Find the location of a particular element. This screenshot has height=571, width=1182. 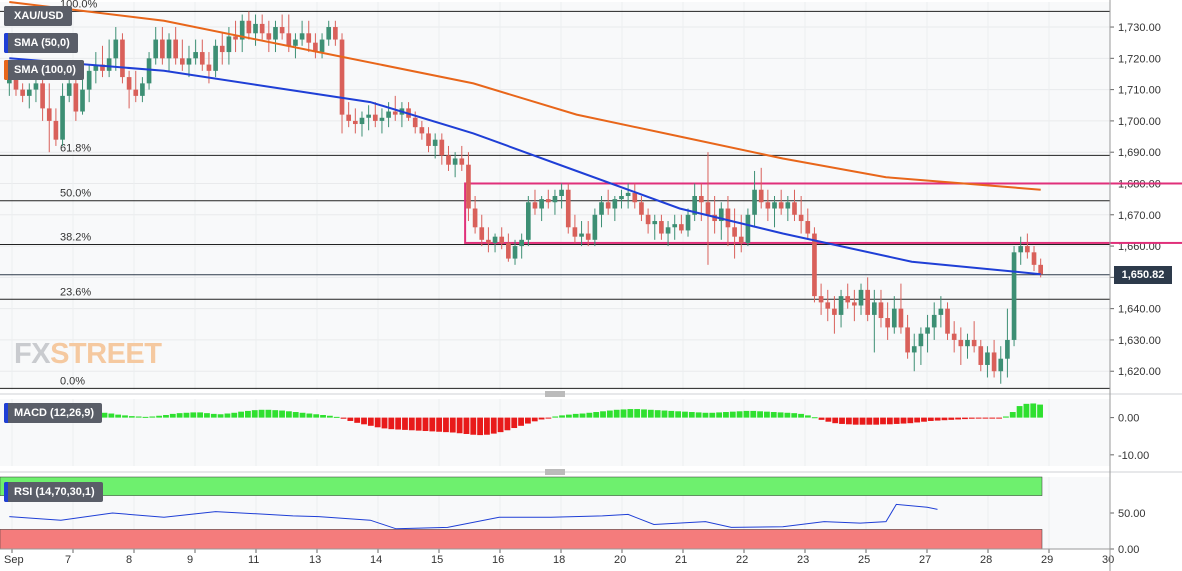

symbol-label: XAU/USD is located at coordinates (39, 16).